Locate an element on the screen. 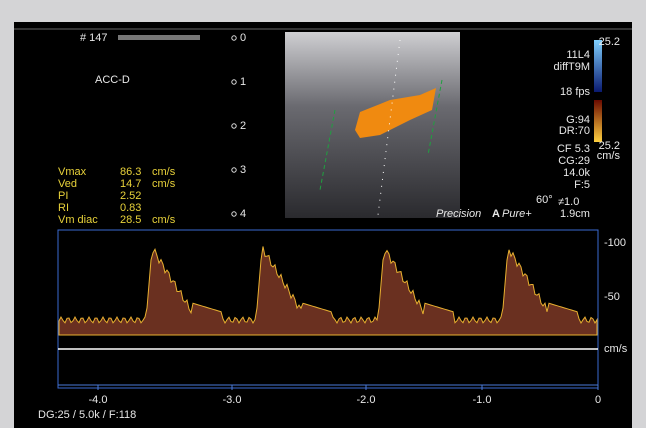 The width and height of the screenshot is (646, 428). pure-mark: A is located at coordinates (496, 214).